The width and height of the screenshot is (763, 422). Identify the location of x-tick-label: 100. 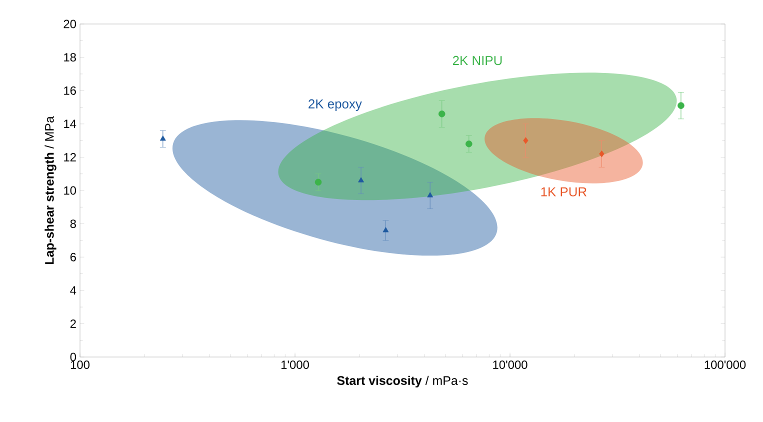
(80, 364).